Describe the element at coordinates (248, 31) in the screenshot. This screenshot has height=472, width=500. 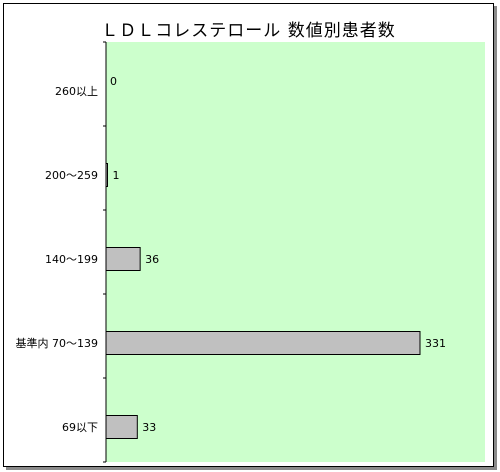
I see `chart-title: ＬＤＬコレステロール 数値別患者数` at that location.